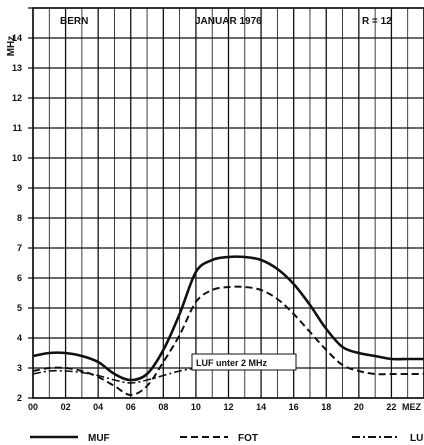 The image size is (424, 445). I want to click on x-tick-labels: 00 02 04 06 08 10 12 14 16 18 20 22 MEZ, so click(225, 407).